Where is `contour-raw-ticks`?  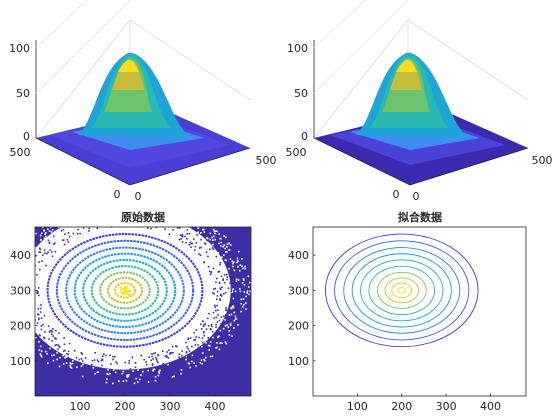 contour-raw-ticks is located at coordinates (125, 325).